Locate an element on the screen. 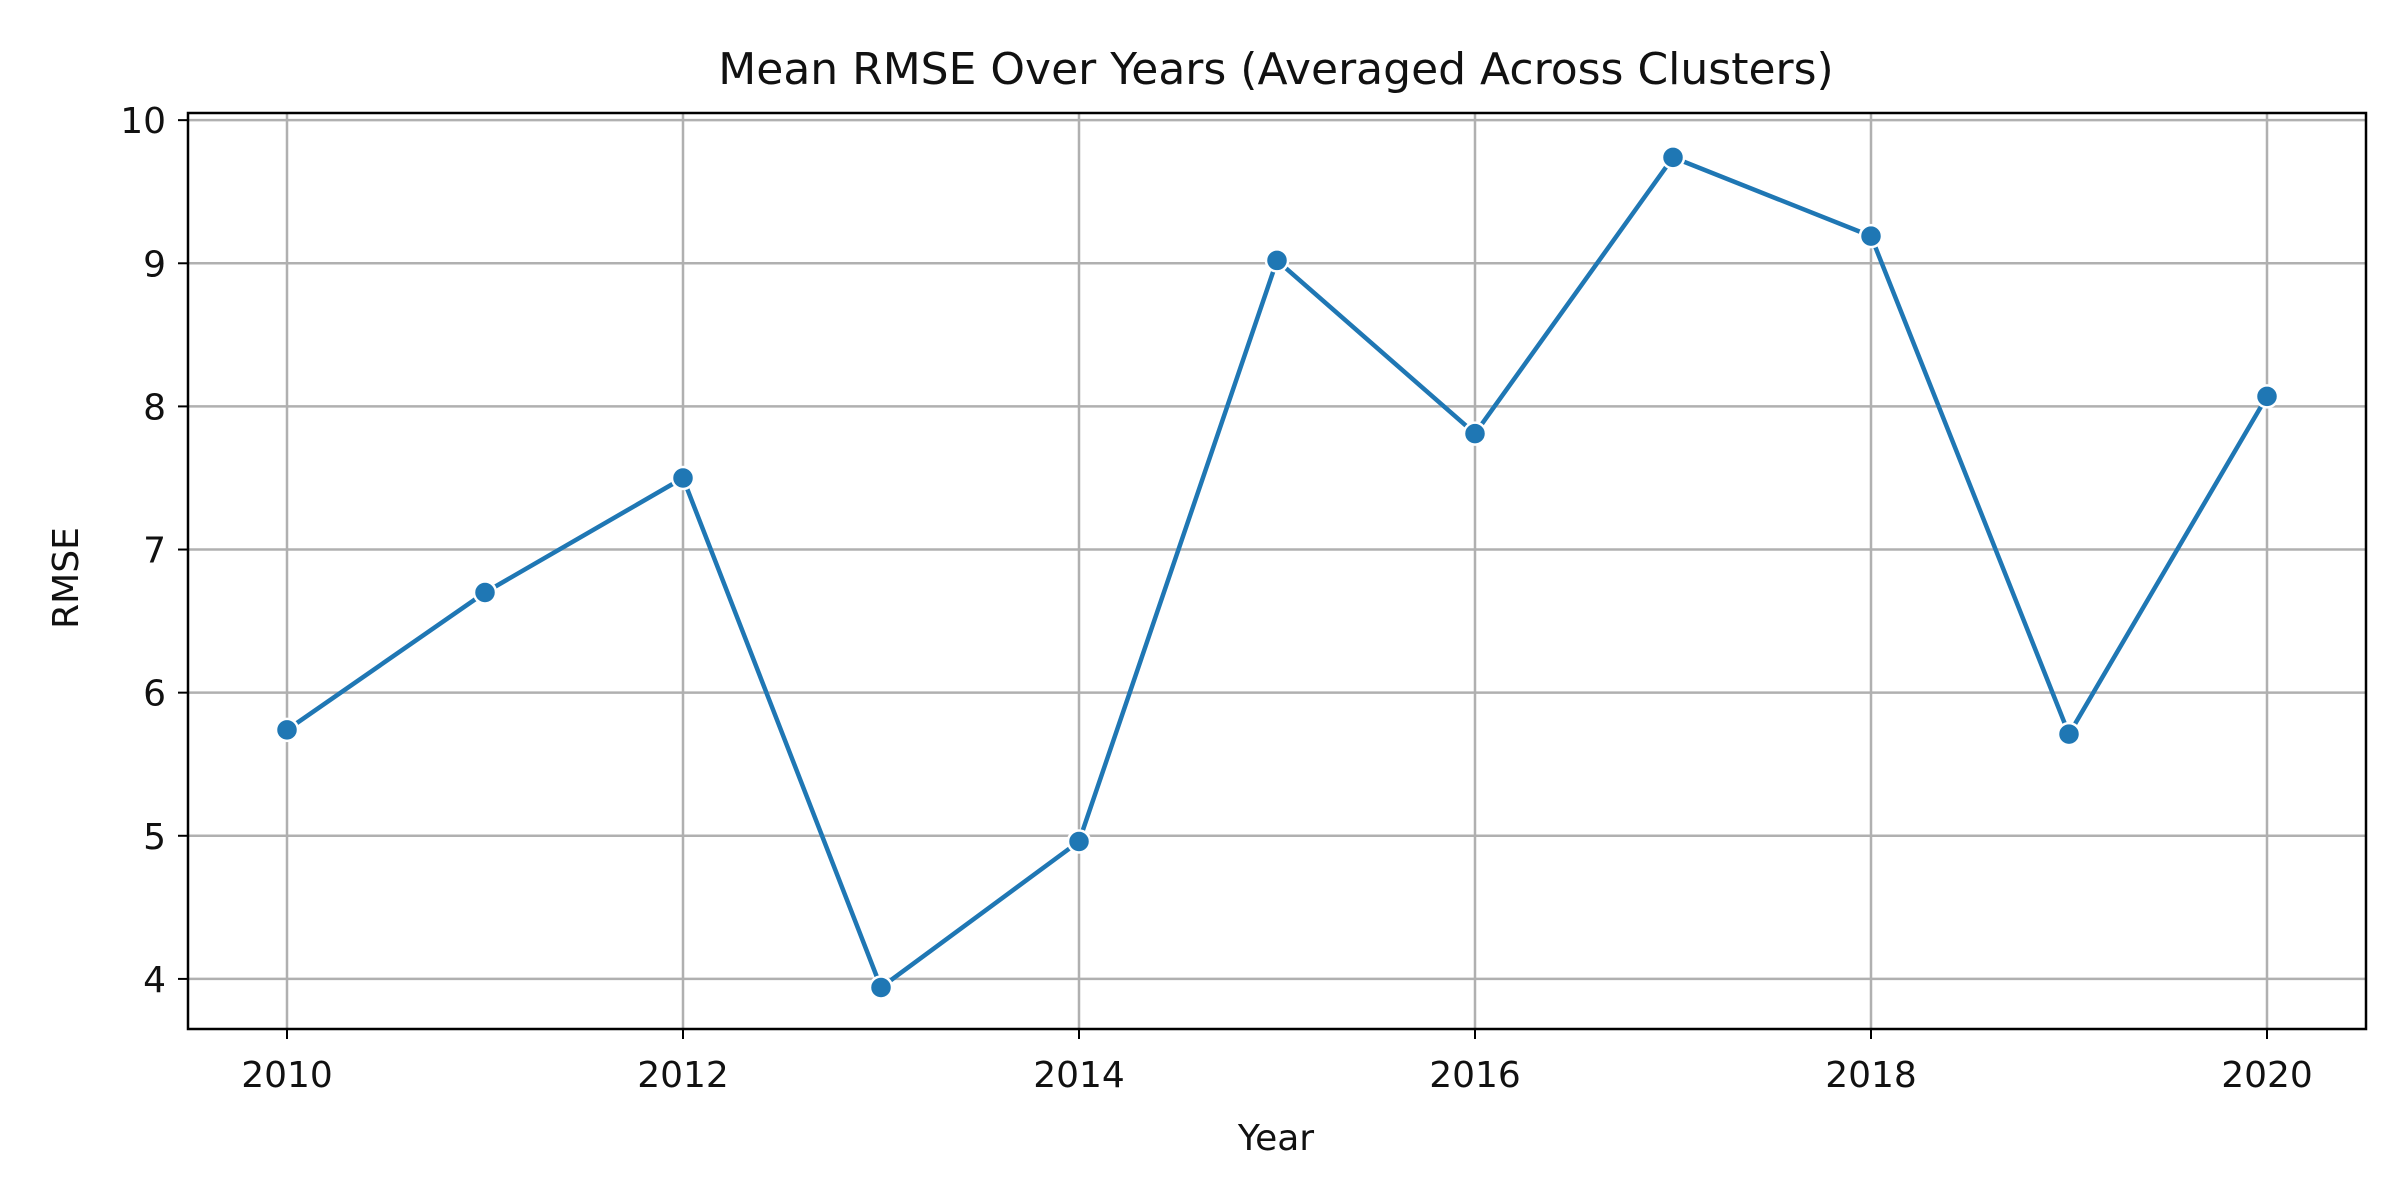 This screenshot has width=2400, height=1200. x-tick-label: 2020 is located at coordinates (2267, 1075).